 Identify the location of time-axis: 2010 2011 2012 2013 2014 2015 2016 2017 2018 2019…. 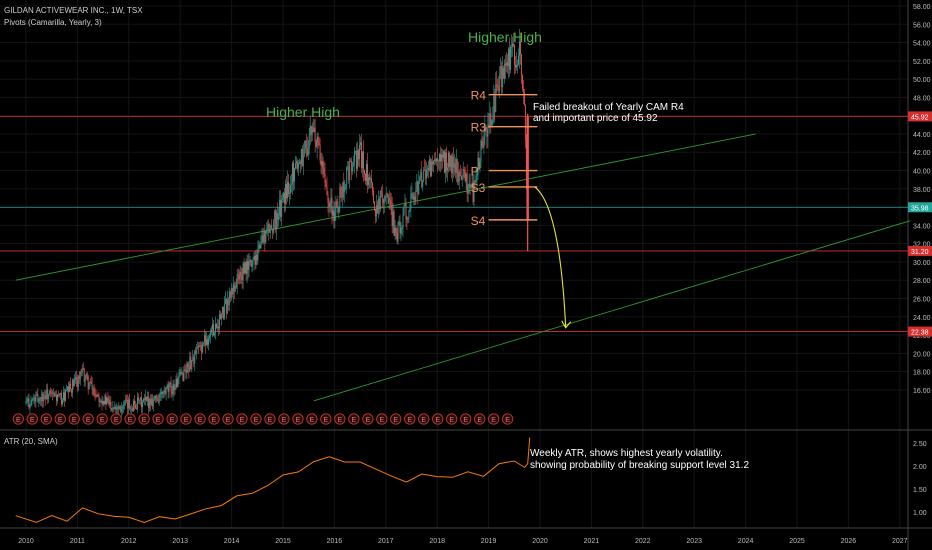
(462, 541).